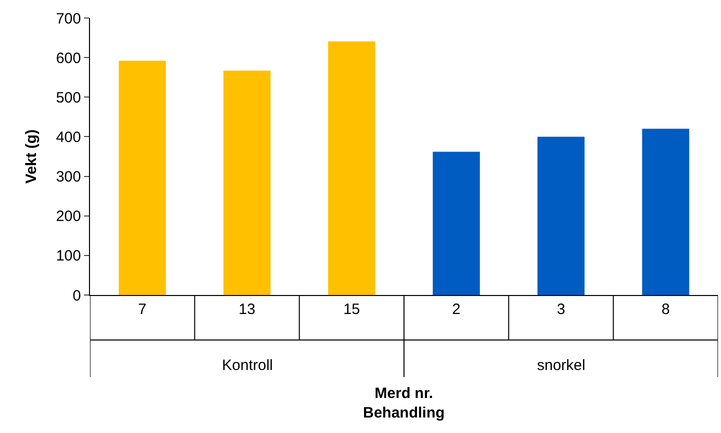 The height and width of the screenshot is (433, 721). Describe the element at coordinates (68, 177) in the screenshot. I see `y-tick-label: 300` at that location.